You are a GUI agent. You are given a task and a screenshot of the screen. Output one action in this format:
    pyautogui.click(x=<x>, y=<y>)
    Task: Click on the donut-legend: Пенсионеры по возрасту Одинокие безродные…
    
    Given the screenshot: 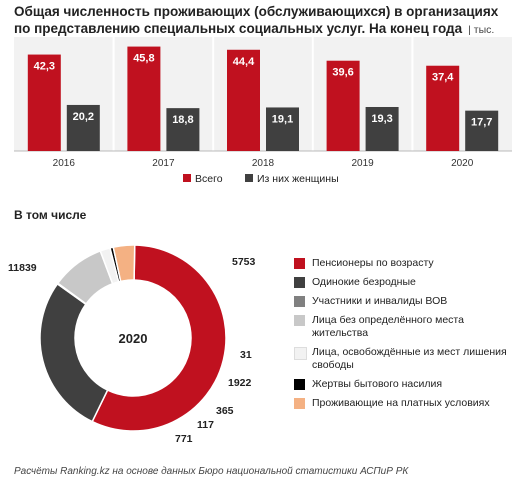 What is the action you would take?
    pyautogui.click(x=406, y=336)
    